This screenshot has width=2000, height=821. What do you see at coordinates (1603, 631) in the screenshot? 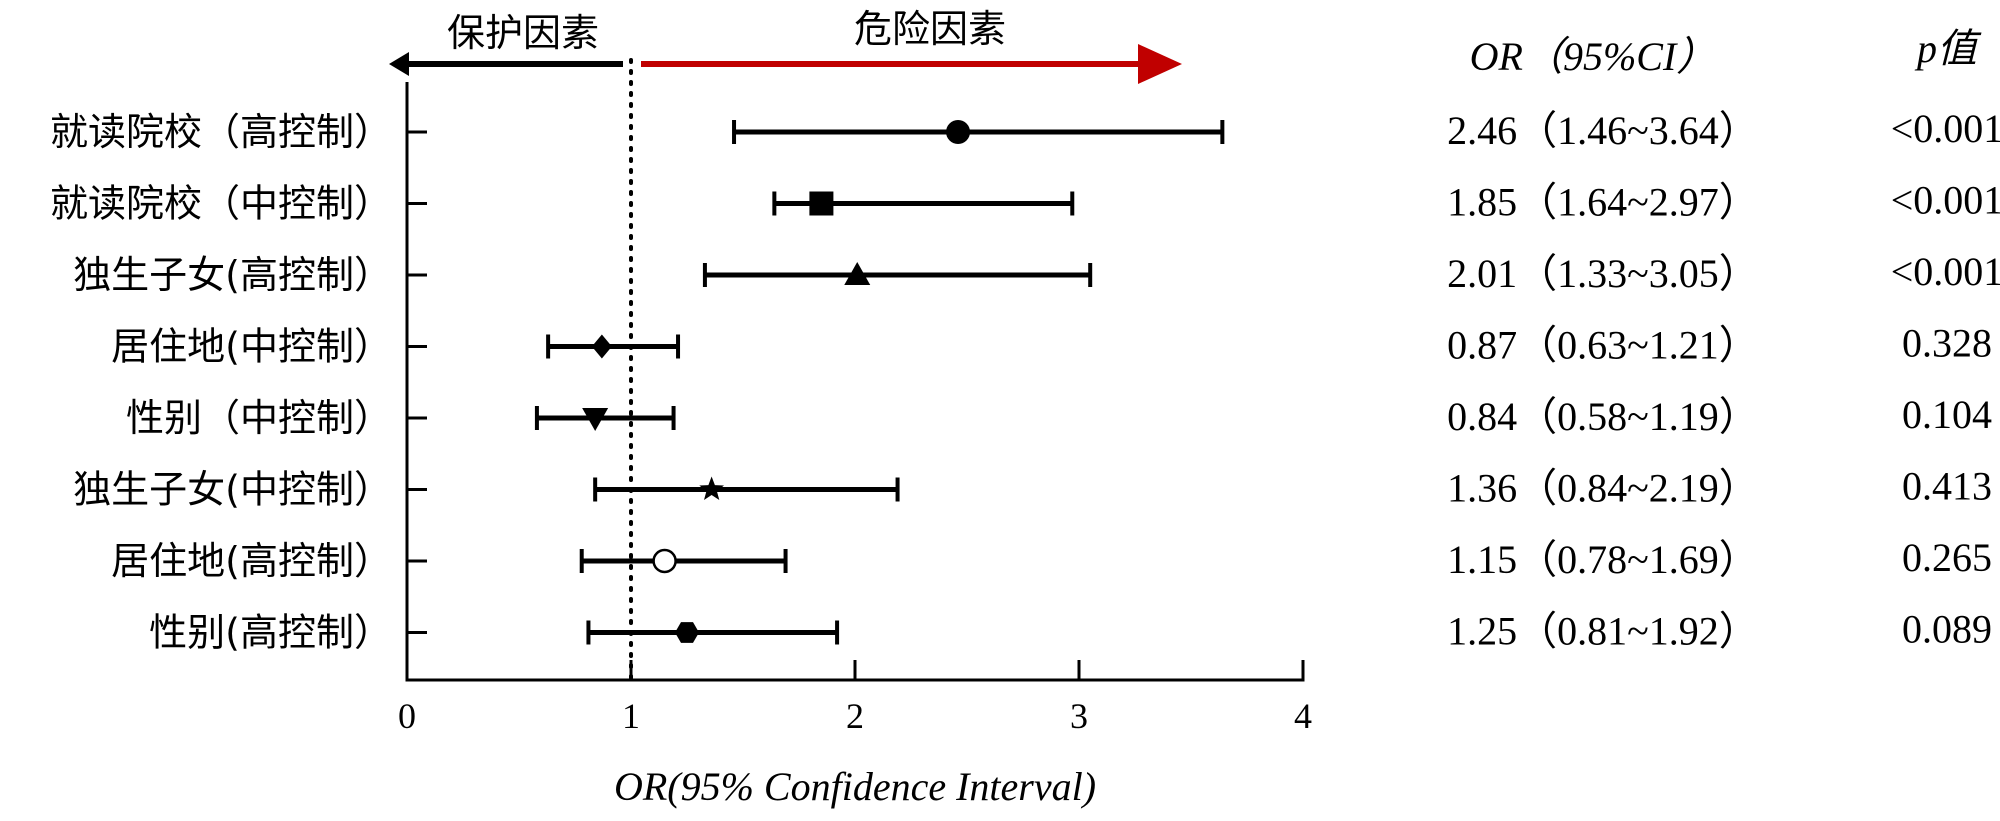
I see `or-ci-value: 1.25（0.81~1.92）` at bounding box center [1603, 631].